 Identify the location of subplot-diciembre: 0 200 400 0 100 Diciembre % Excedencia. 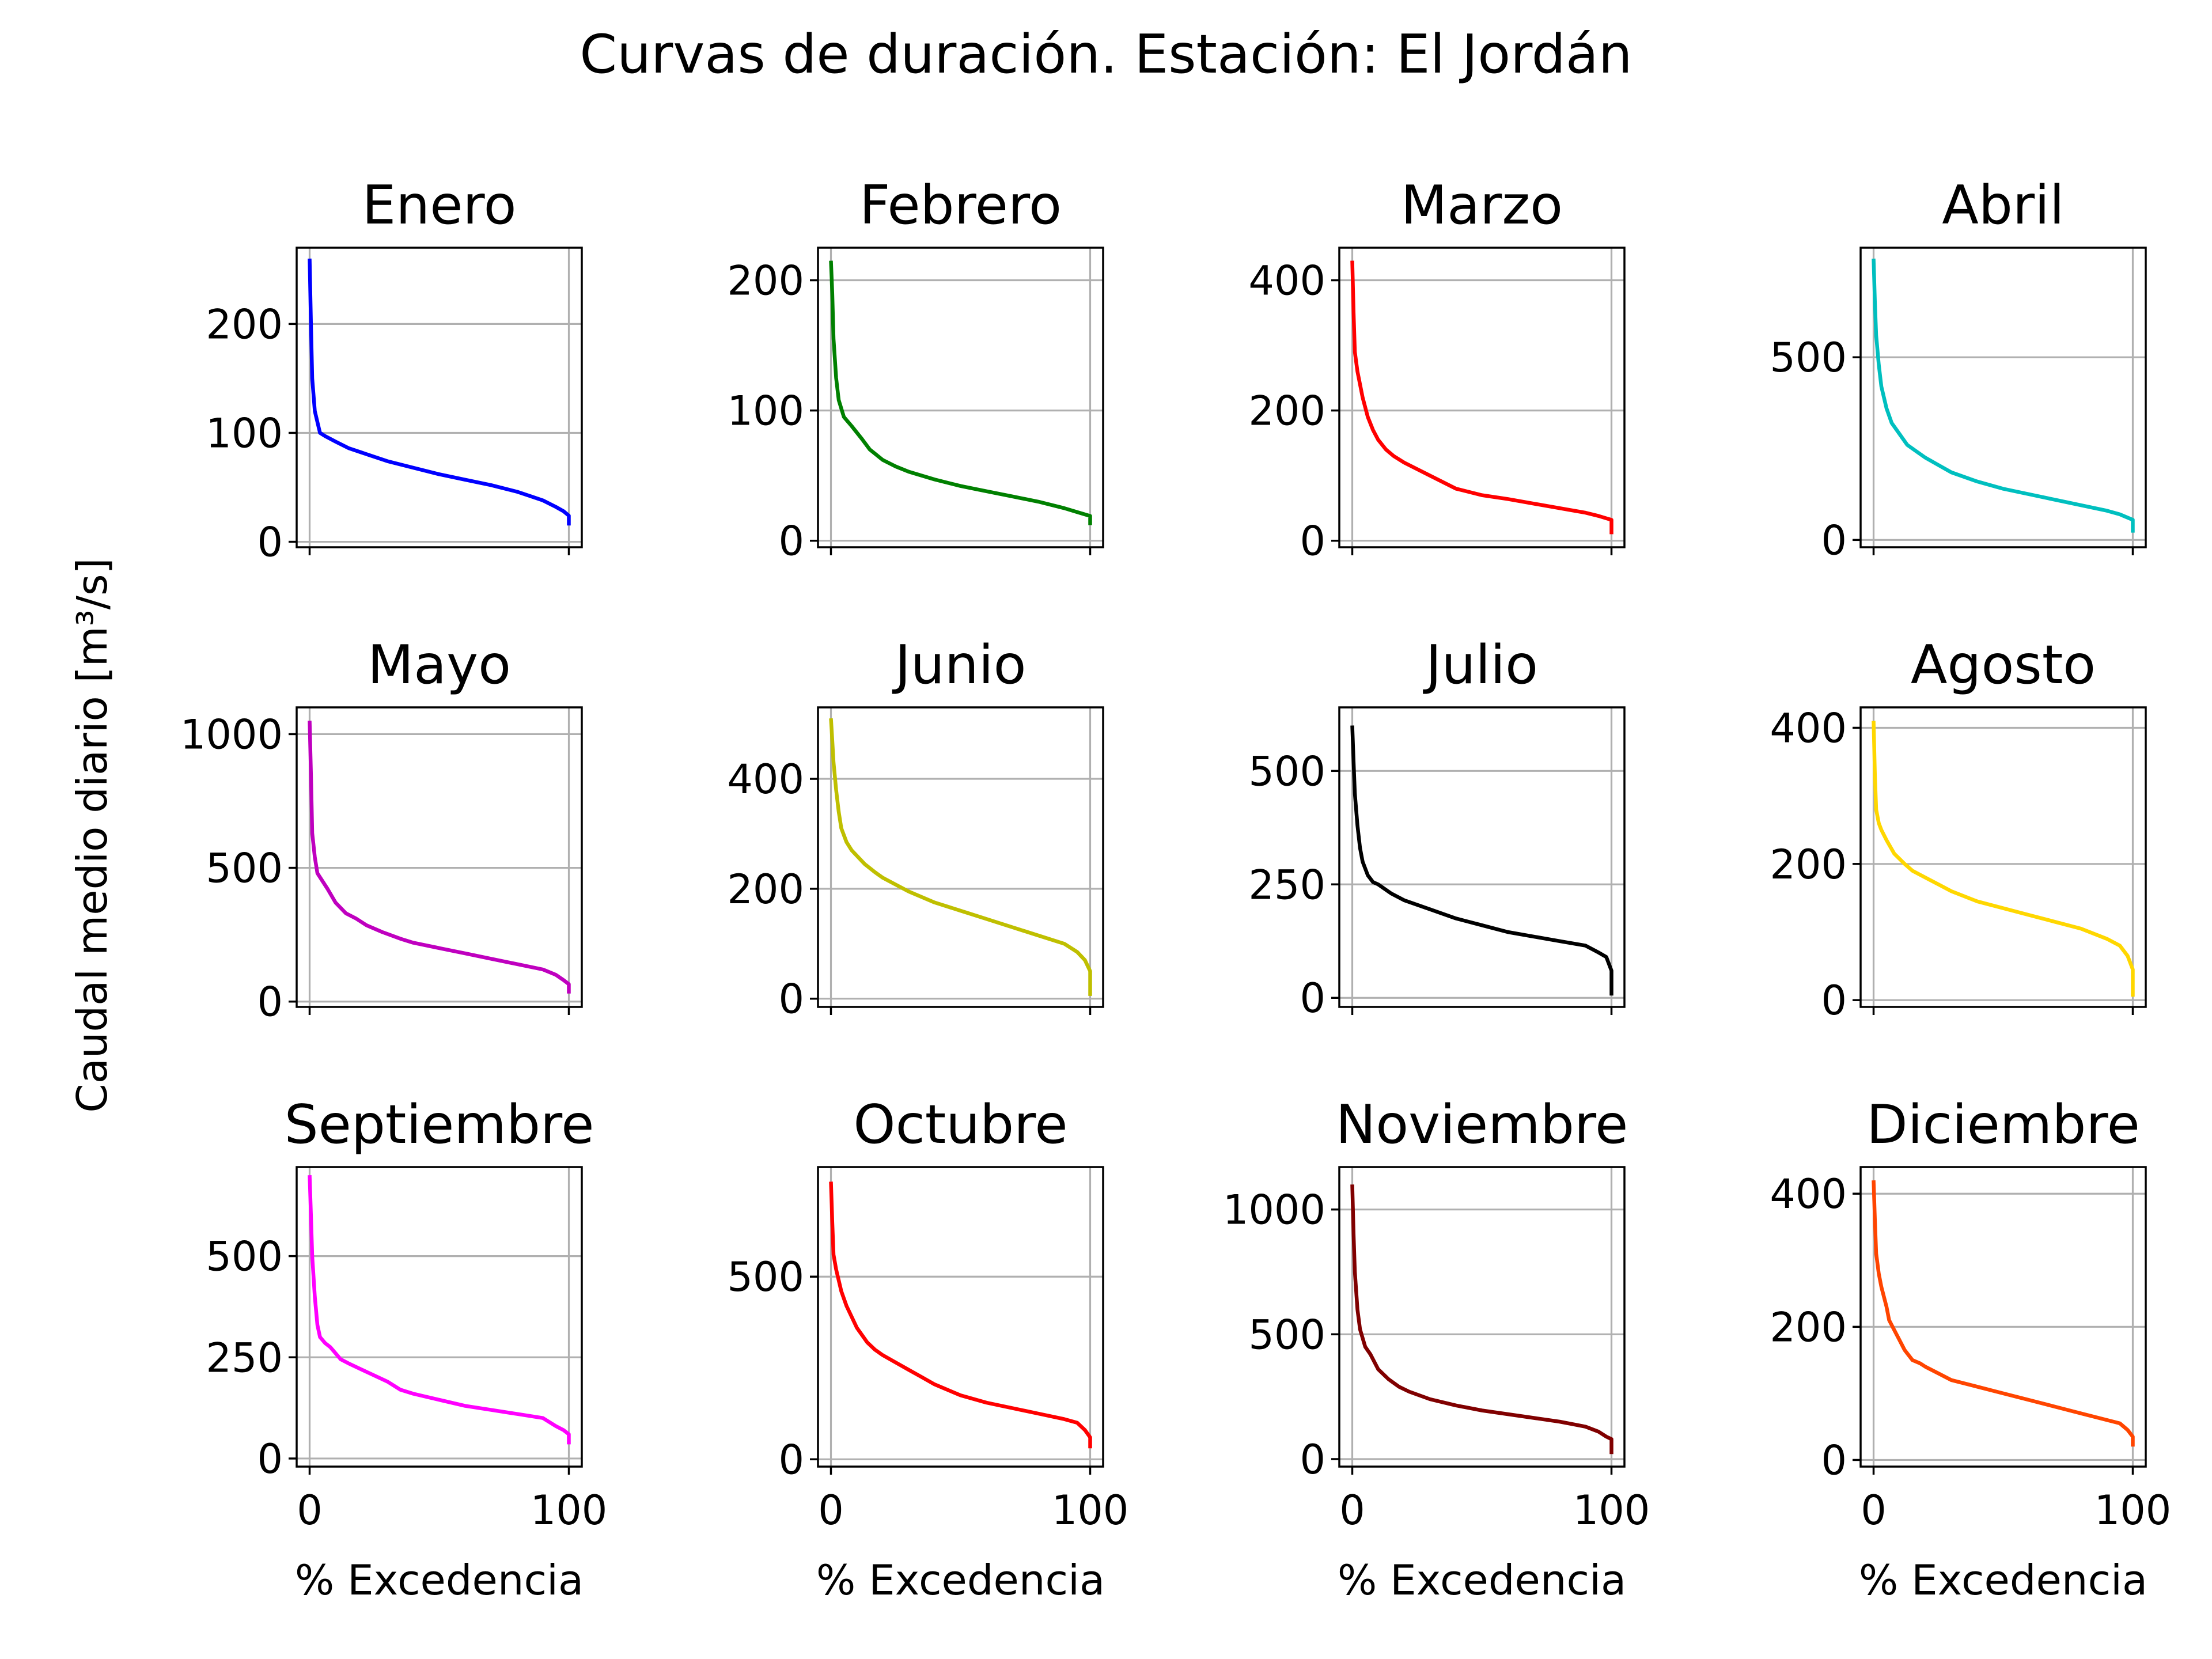
(1970, 1348).